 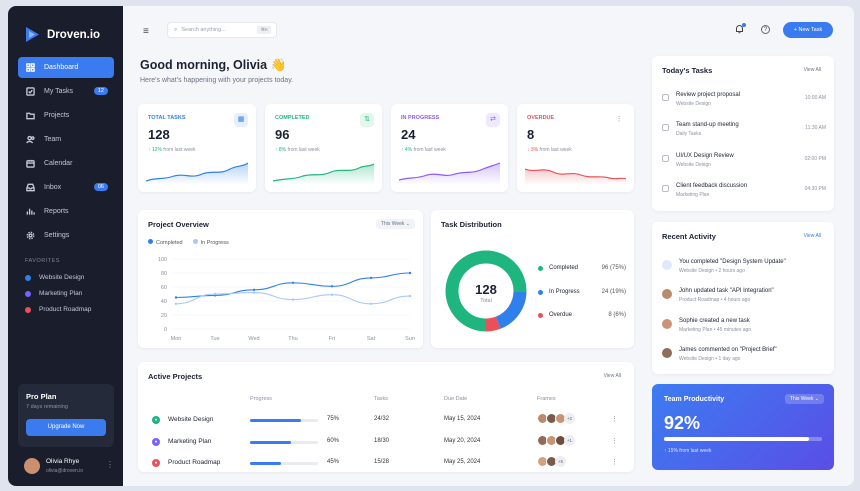 I want to click on nav-item-inbox: Inbox 06, so click(x=66, y=187).